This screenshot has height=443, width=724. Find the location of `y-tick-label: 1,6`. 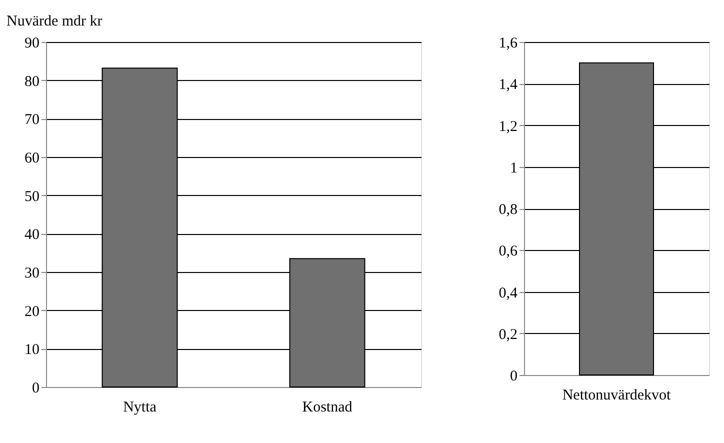

y-tick-label: 1,6 is located at coordinates (508, 44).